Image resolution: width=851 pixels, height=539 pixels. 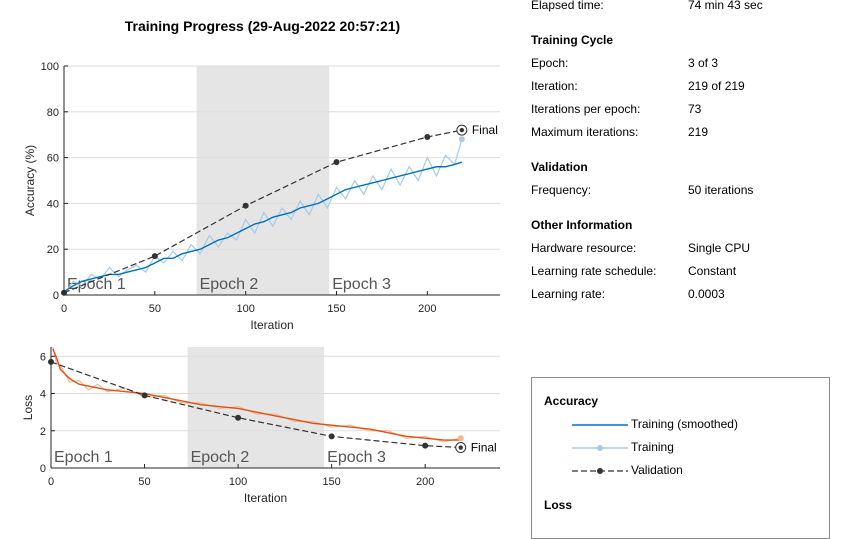 I want to click on frequency-value: 50 iterations, so click(x=721, y=190).